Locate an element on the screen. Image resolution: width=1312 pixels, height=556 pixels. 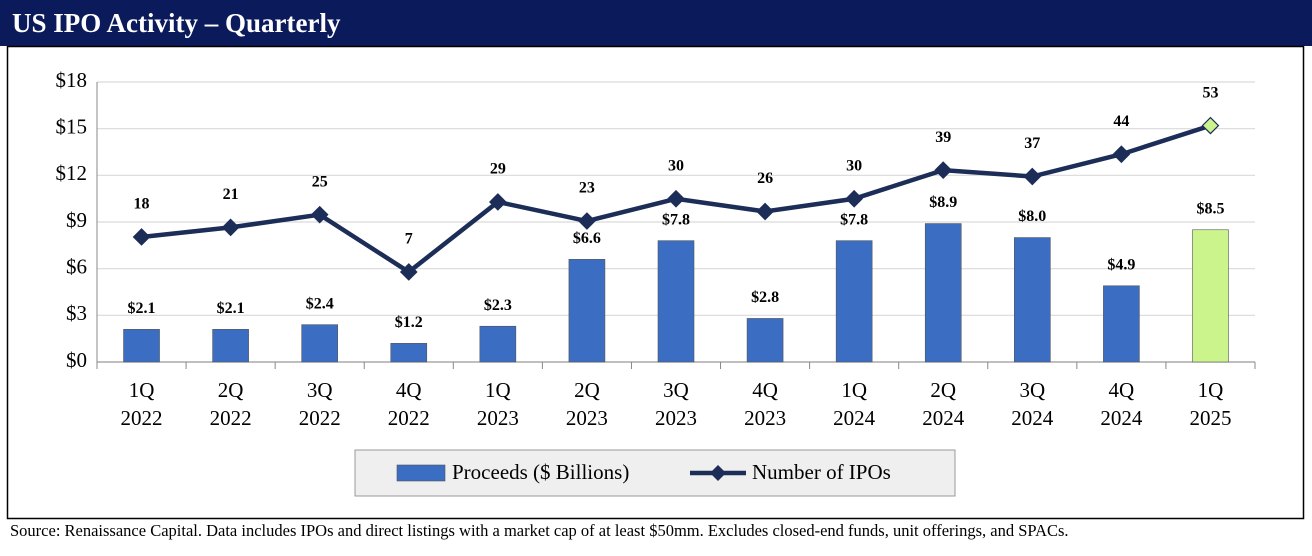
x-tick-label: 4Q 2024 is located at coordinates (1121, 404).